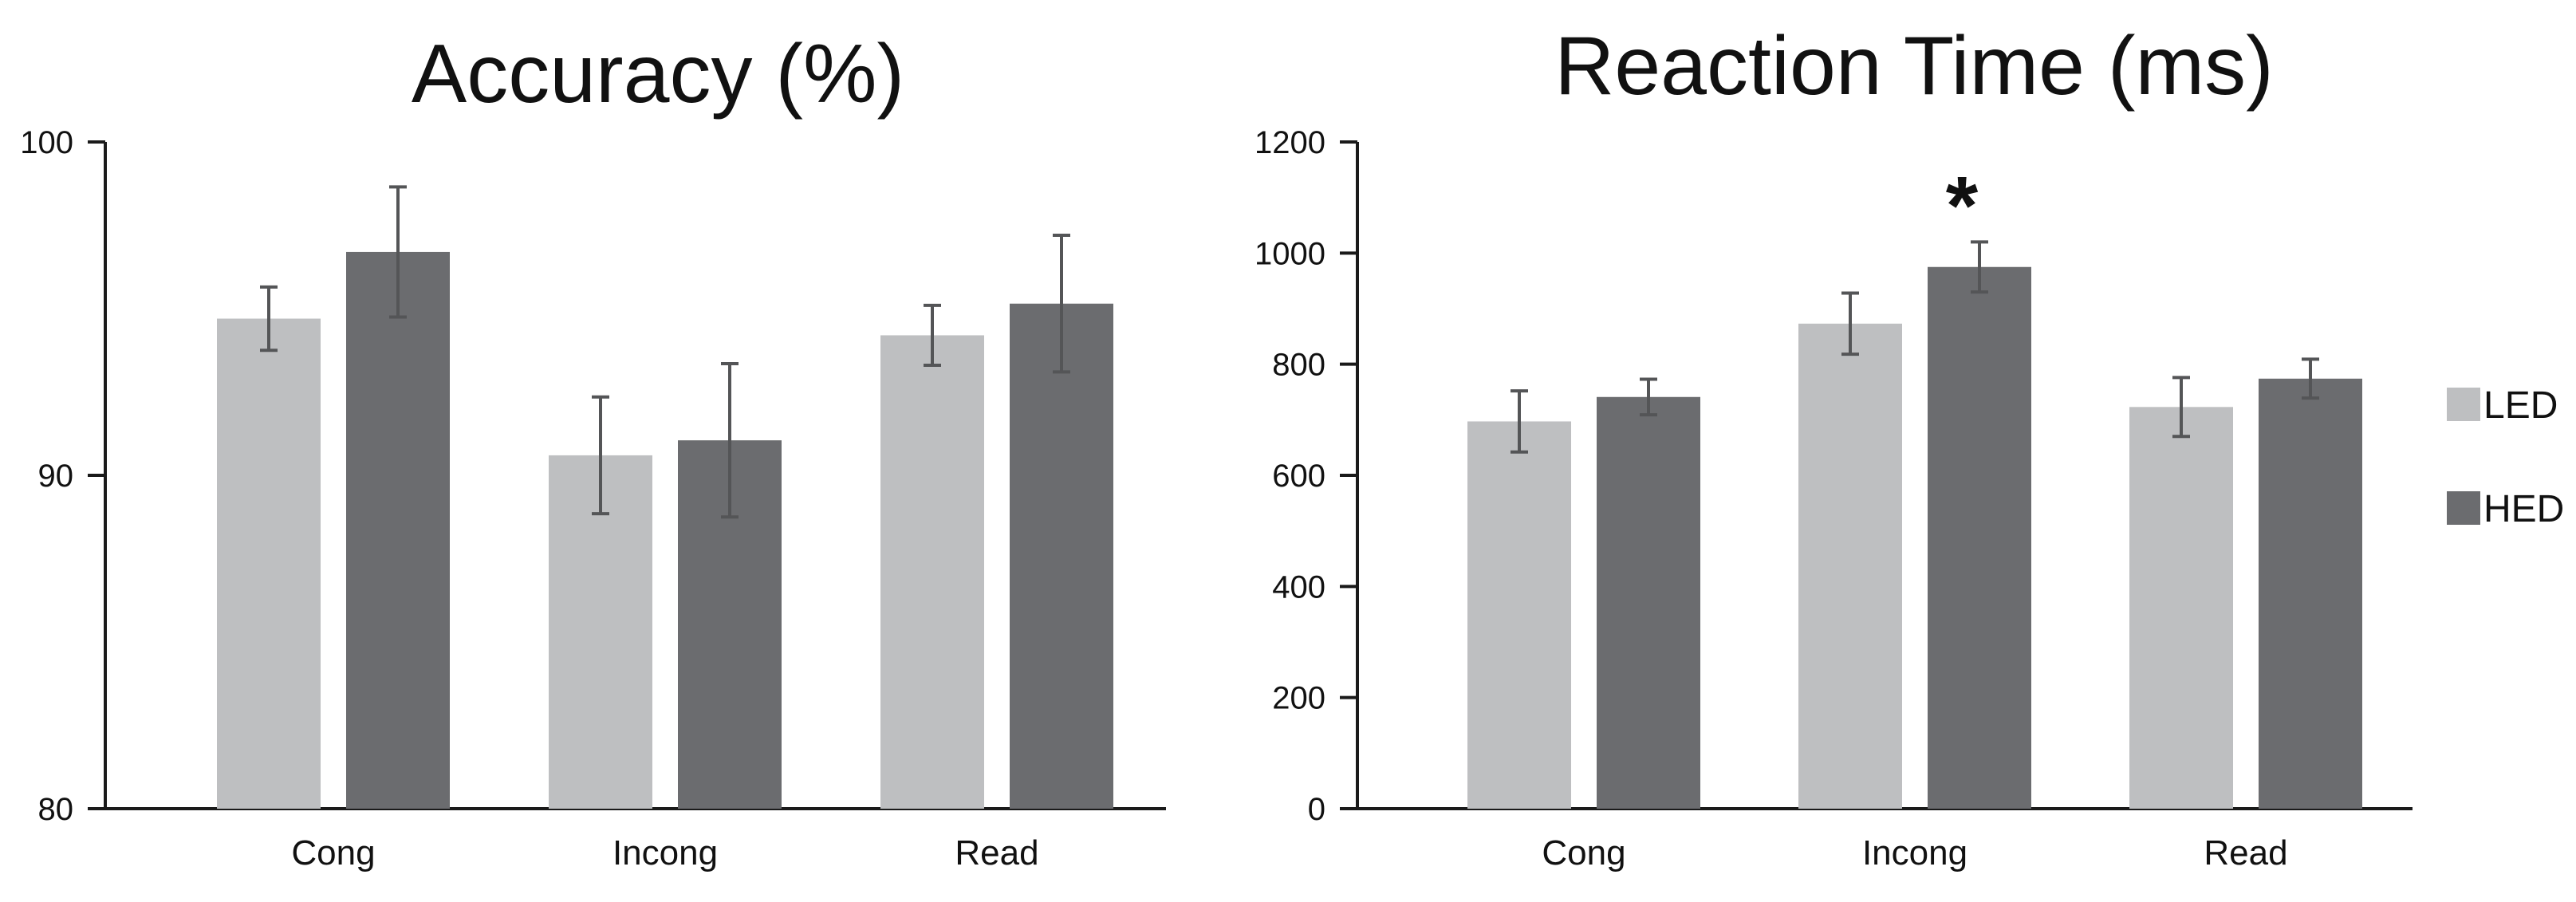 This screenshot has height=902, width=2576. Describe the element at coordinates (2463, 404) in the screenshot. I see `legend-swatch-led` at that location.